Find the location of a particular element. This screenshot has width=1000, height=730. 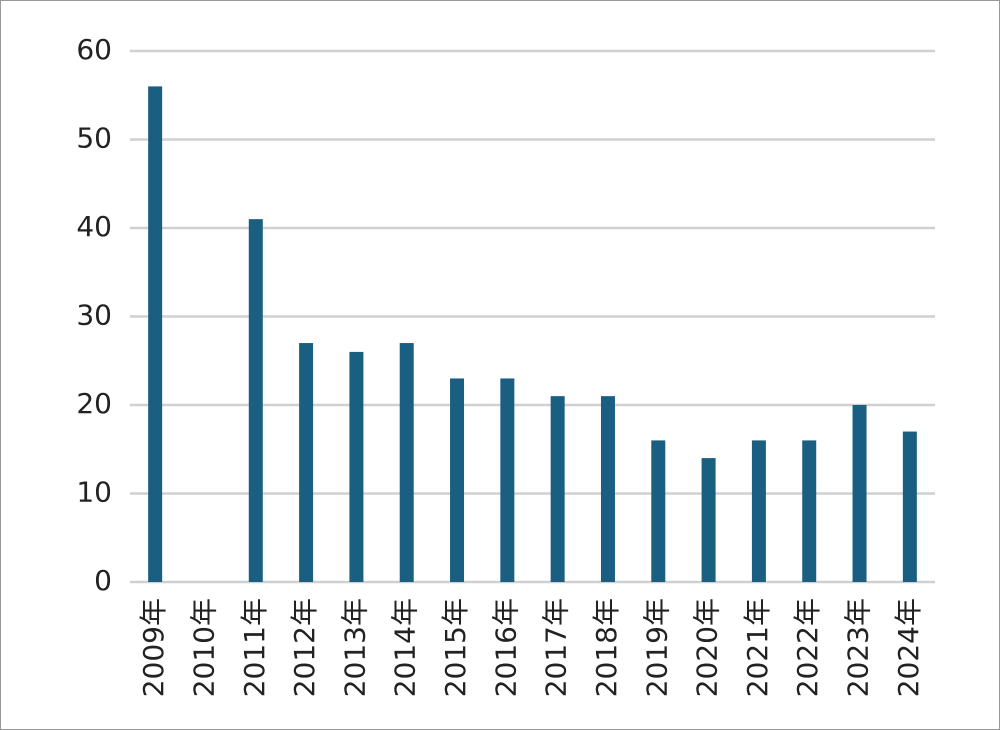

x-tick-label: 2010年 is located at coordinates (203, 647).